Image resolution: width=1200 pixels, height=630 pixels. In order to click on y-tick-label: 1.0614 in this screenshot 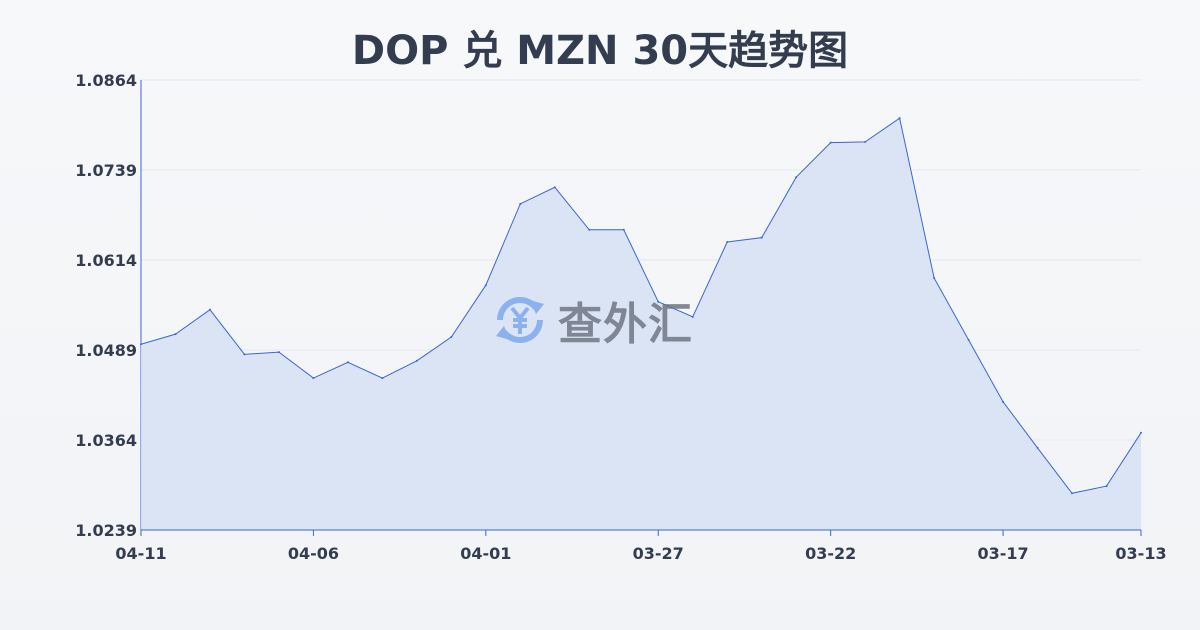, I will do `click(106, 260)`.